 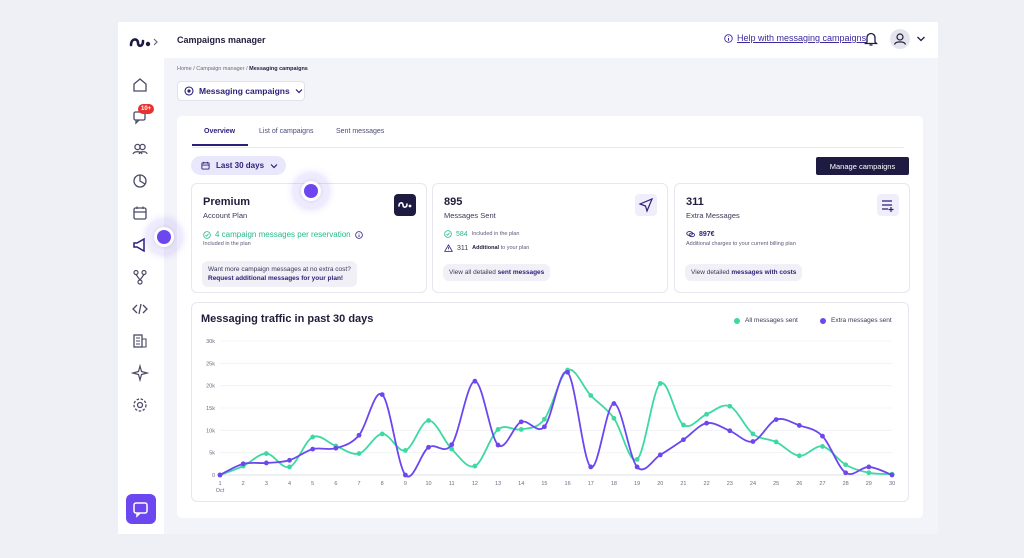 I want to click on messages-sent-label: Messages Sent, so click(x=470, y=215).